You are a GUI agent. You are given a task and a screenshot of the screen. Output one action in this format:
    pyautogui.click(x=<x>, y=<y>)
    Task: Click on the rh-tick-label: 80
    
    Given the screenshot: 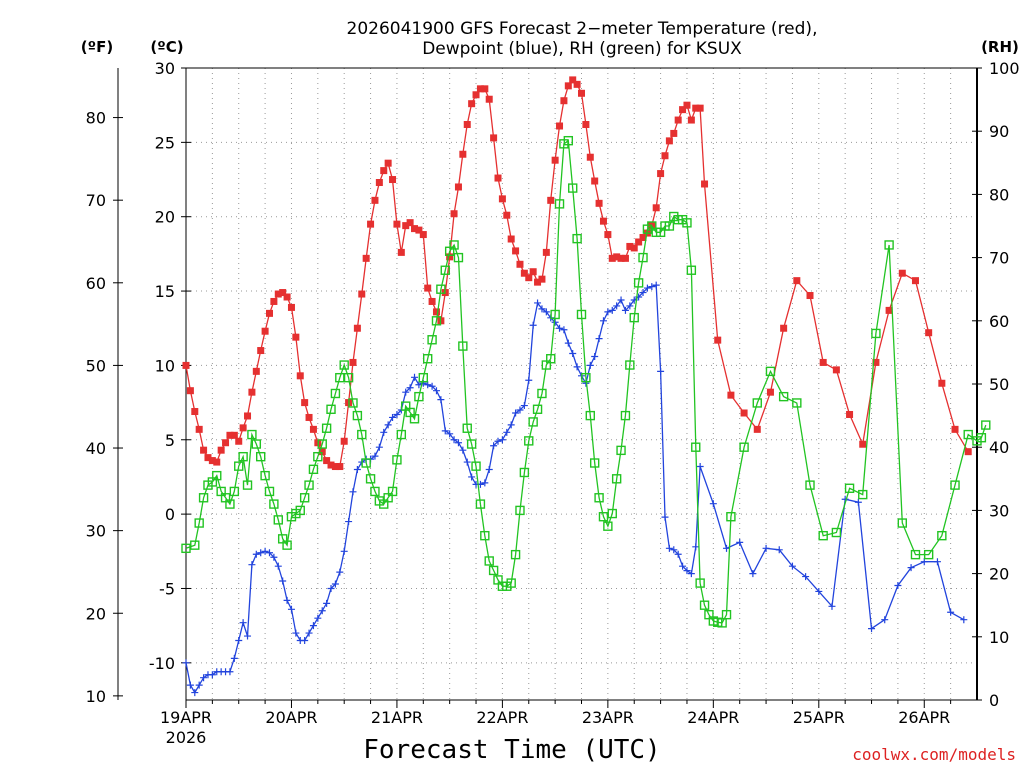 What is the action you would take?
    pyautogui.click(x=999, y=194)
    